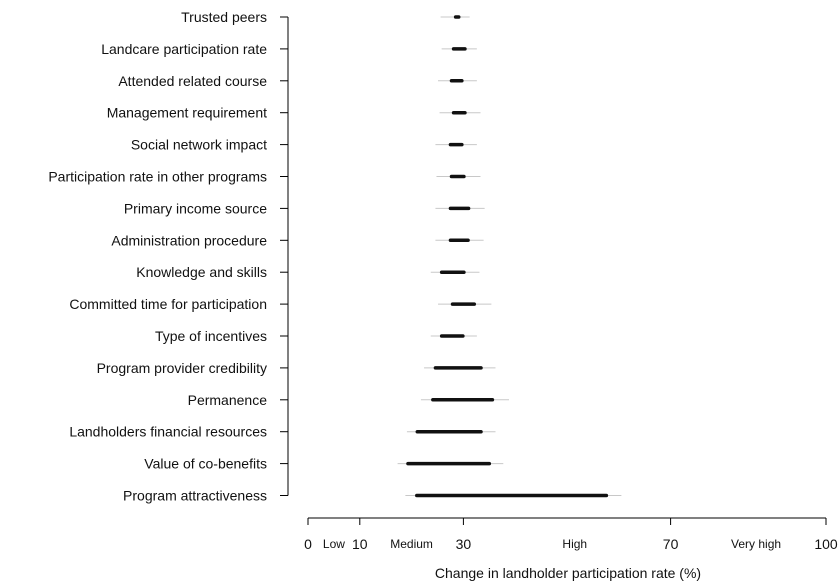 Image resolution: width=840 pixels, height=583 pixels. What do you see at coordinates (360, 544) in the screenshot?
I see `x-tick-label: 10` at bounding box center [360, 544].